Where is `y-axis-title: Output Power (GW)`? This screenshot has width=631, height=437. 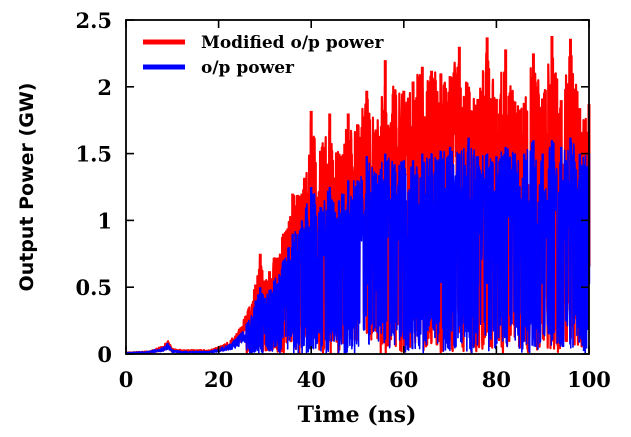 y-axis-title: Output Power (GW) is located at coordinates (27, 187).